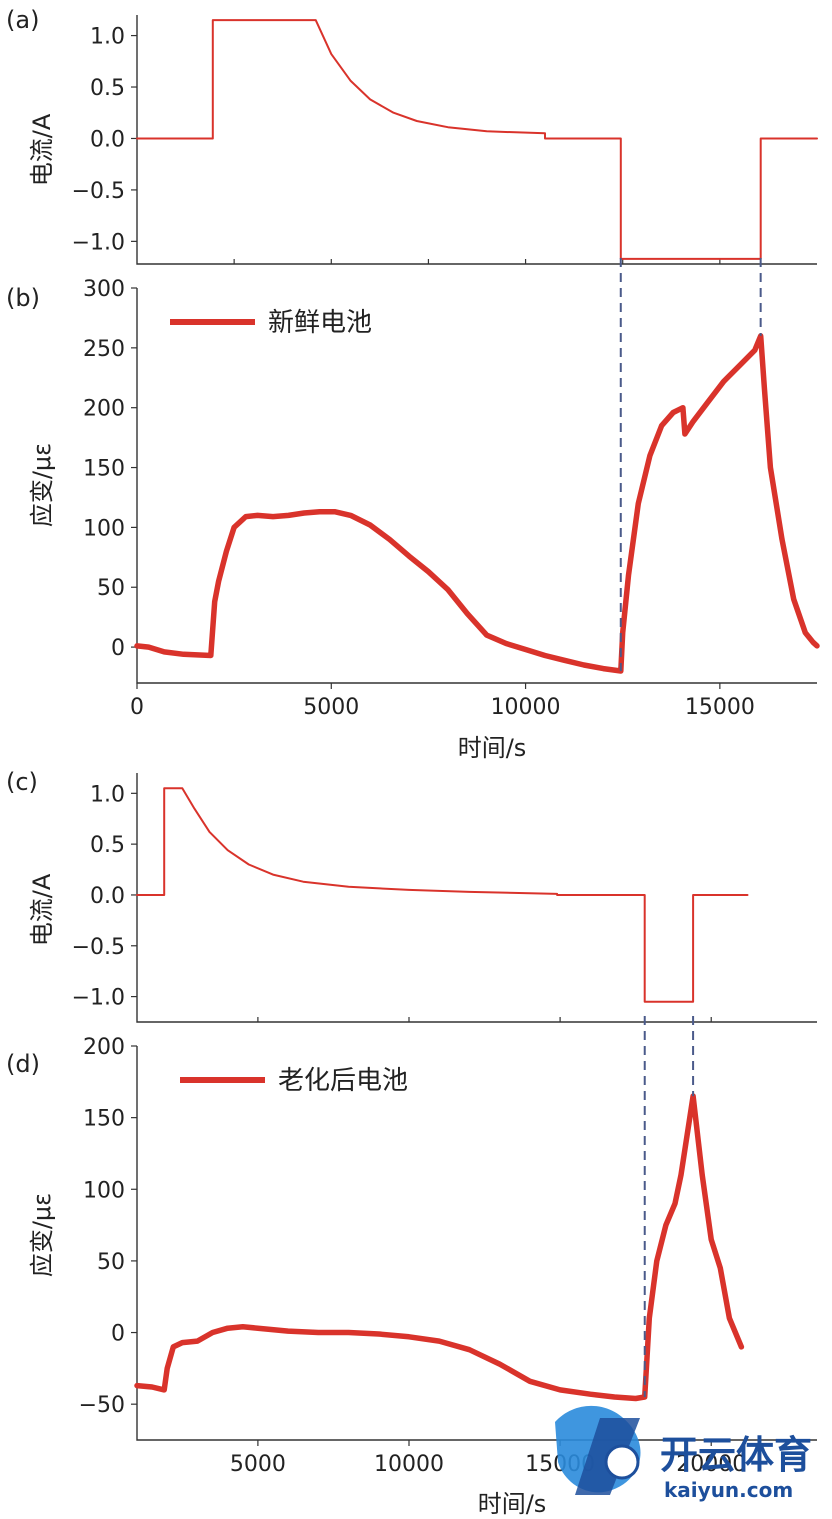 The height and width of the screenshot is (1519, 832). What do you see at coordinates (442, 701) in the screenshot?
I see `panel-b-xticks: 0 5000 10000 15000` at bounding box center [442, 701].